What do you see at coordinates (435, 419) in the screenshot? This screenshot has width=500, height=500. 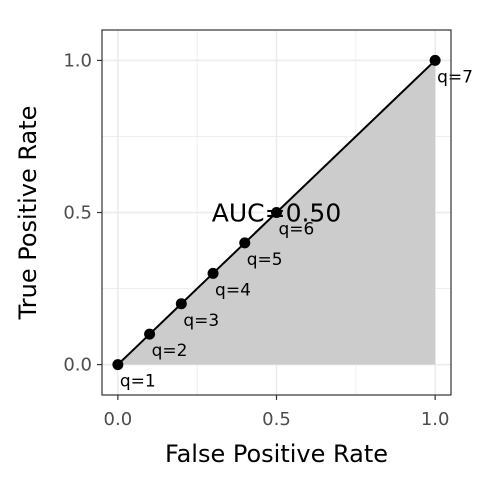 I see `x-tick-label: 1.0` at bounding box center [435, 419].